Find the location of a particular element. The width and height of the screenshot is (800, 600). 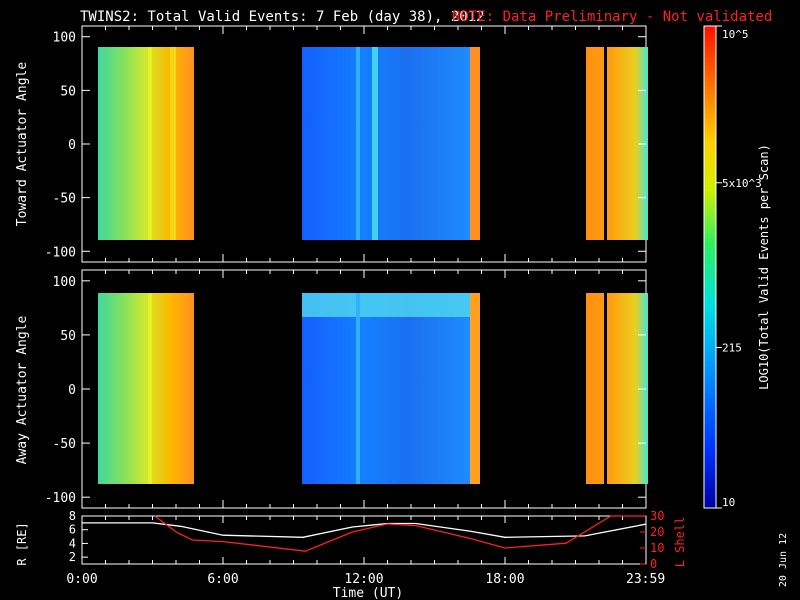

generation-date: 20 Jun 12 is located at coordinates (783, 560).